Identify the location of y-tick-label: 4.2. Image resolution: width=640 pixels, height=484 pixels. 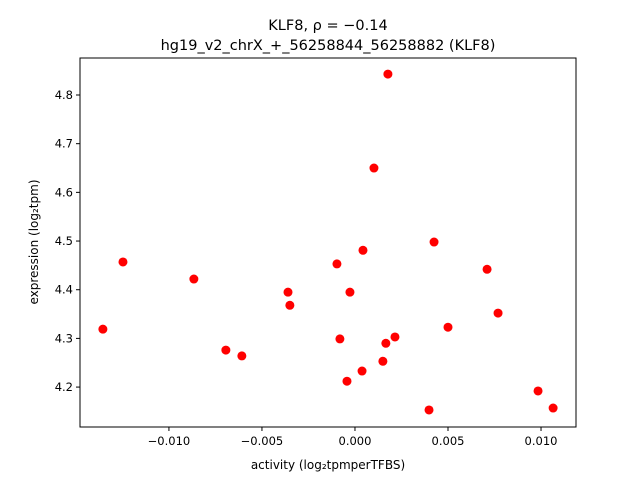
(64, 387).